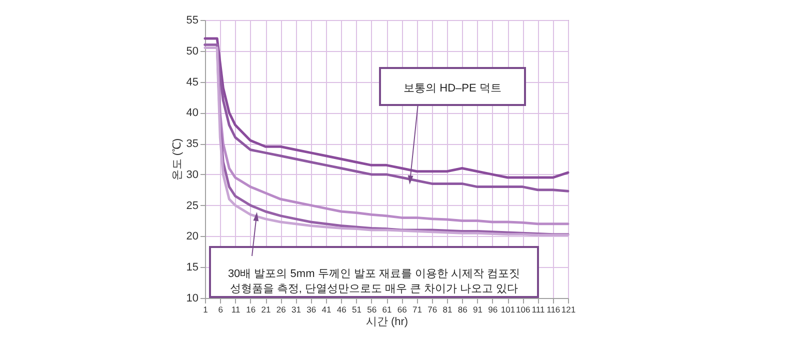  I want to click on y-tick-label: 50, so click(192, 51).